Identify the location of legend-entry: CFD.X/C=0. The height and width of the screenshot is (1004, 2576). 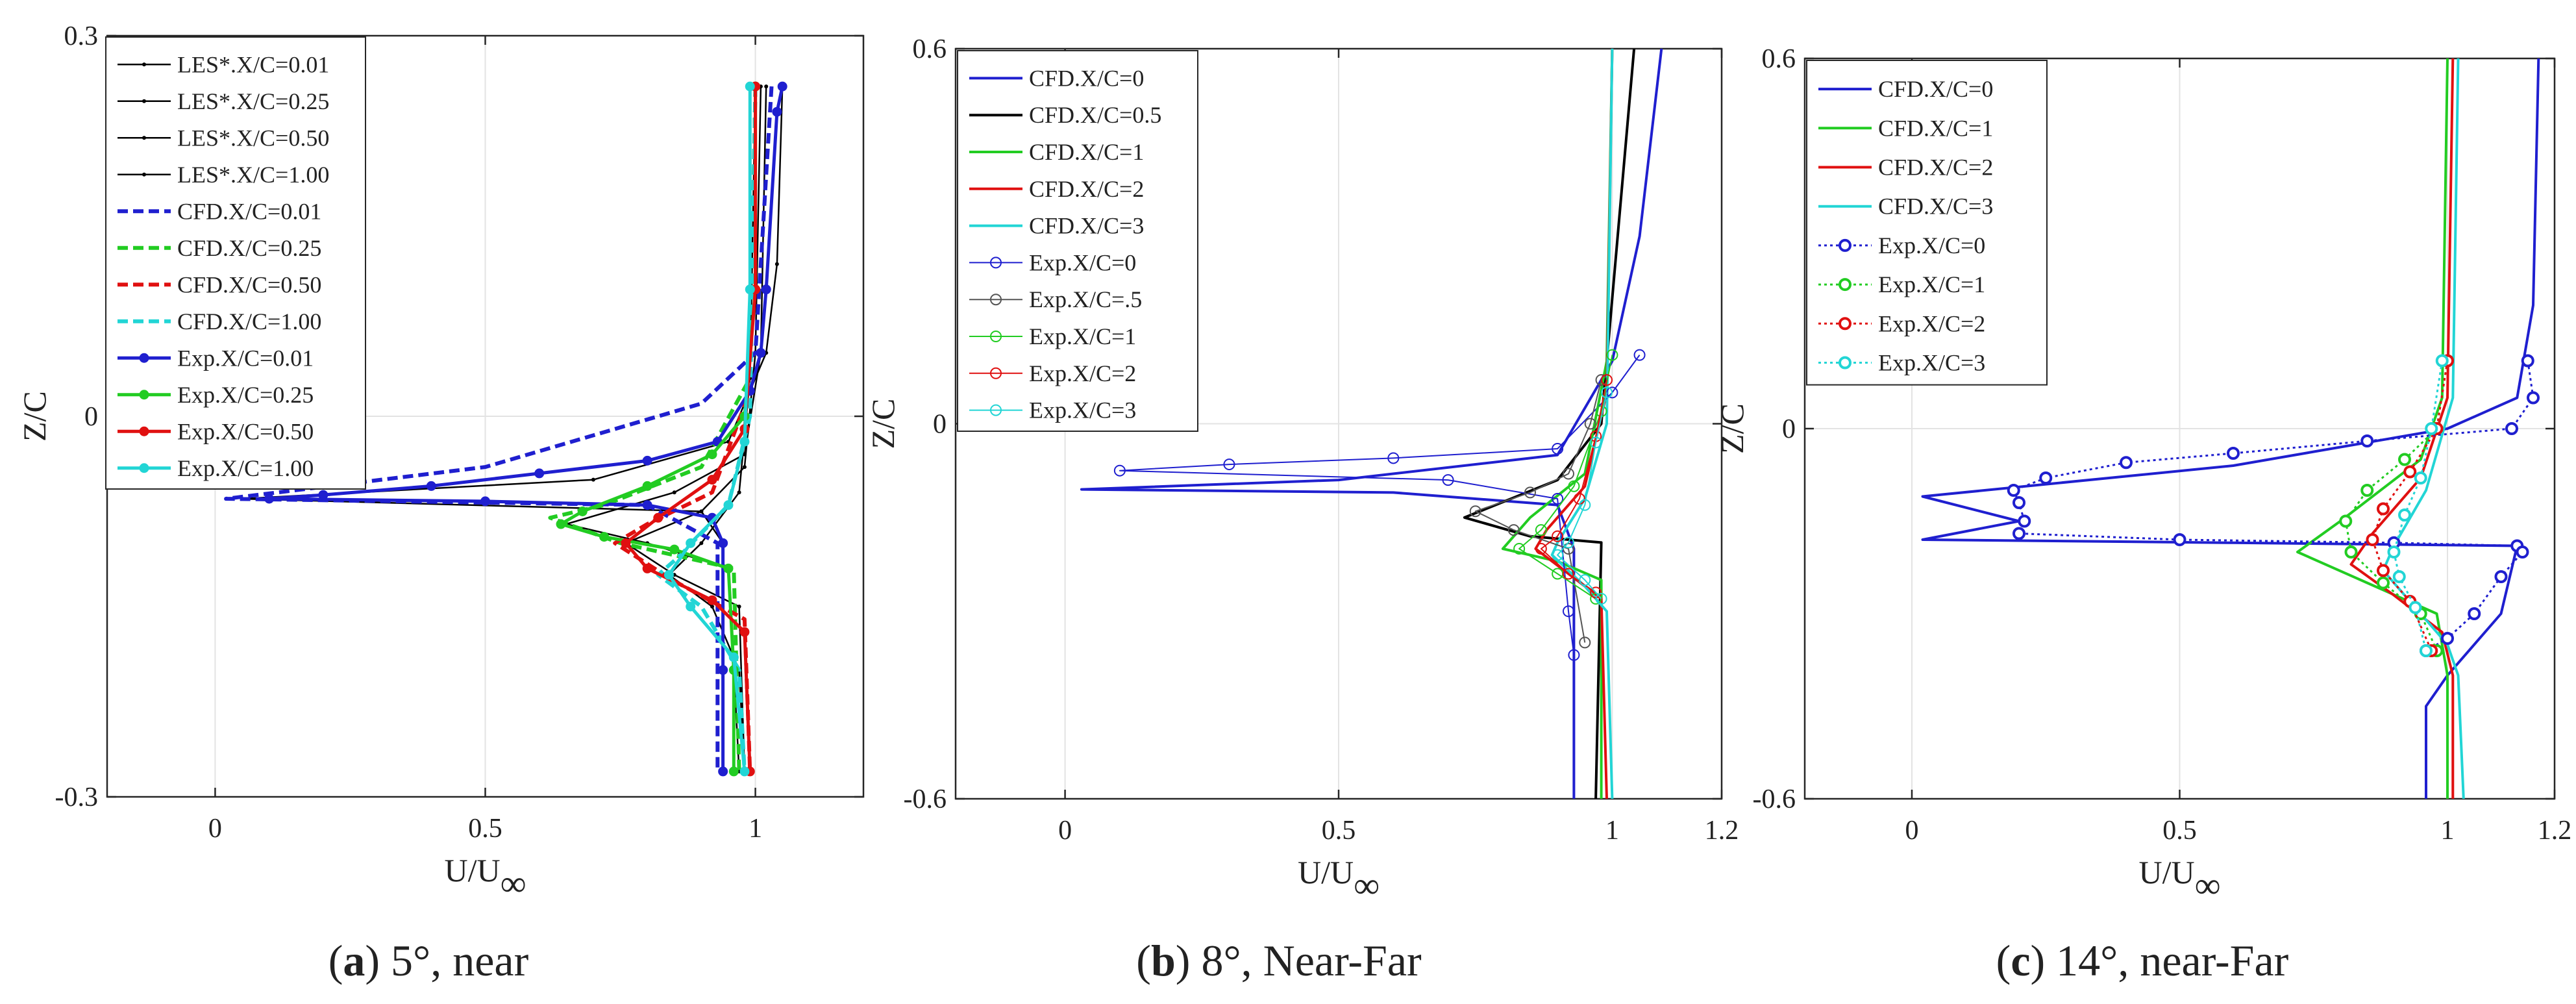
(1905, 89).